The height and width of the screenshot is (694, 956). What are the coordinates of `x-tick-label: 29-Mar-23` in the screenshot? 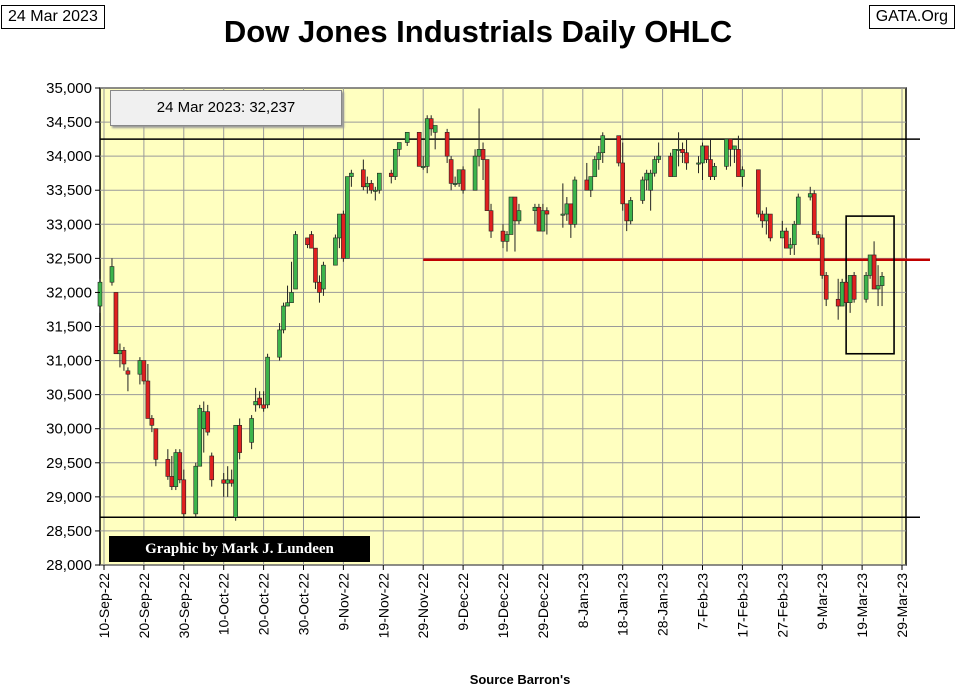 It's located at (902, 605).